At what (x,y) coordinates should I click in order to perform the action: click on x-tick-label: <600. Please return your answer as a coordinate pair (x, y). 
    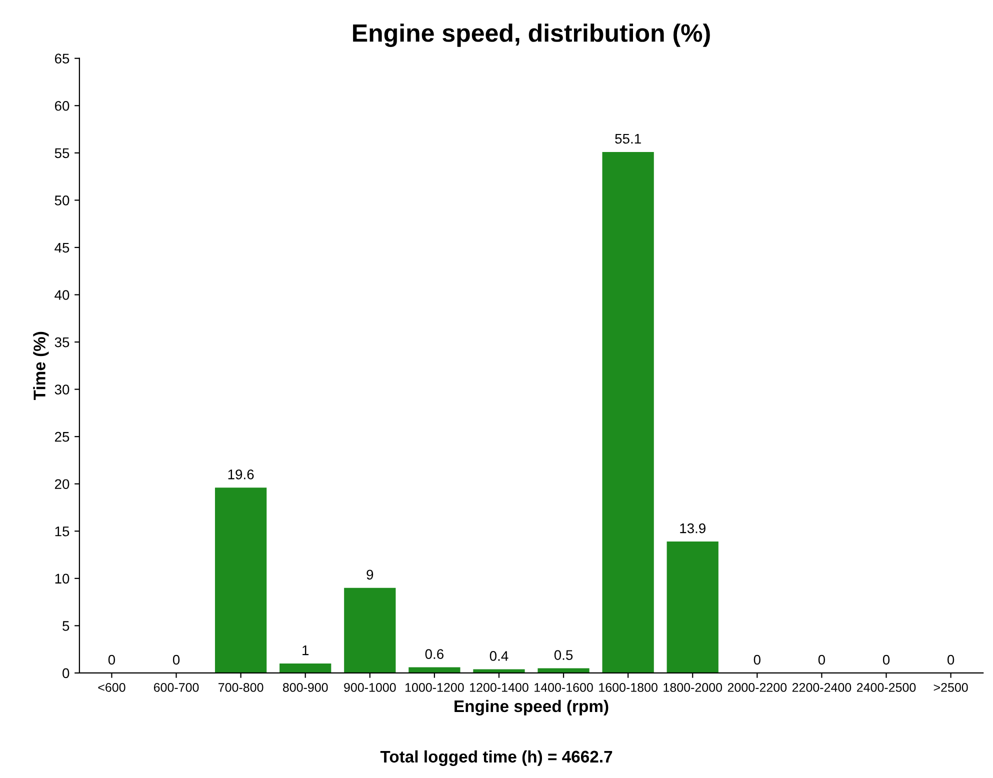
    Looking at the image, I should click on (112, 687).